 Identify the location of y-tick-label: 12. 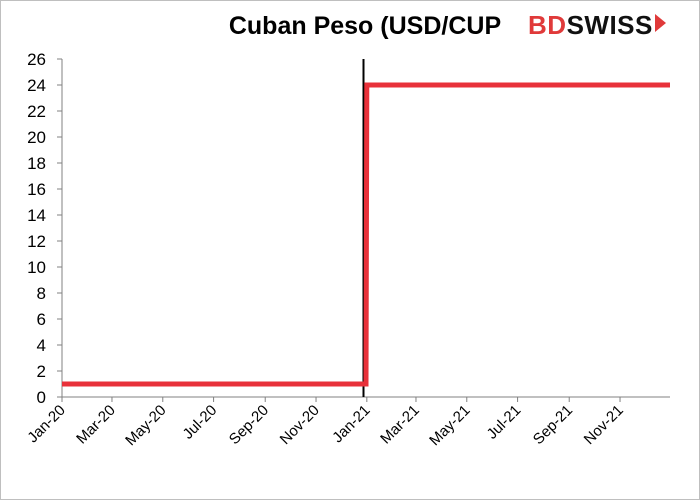
(36, 241).